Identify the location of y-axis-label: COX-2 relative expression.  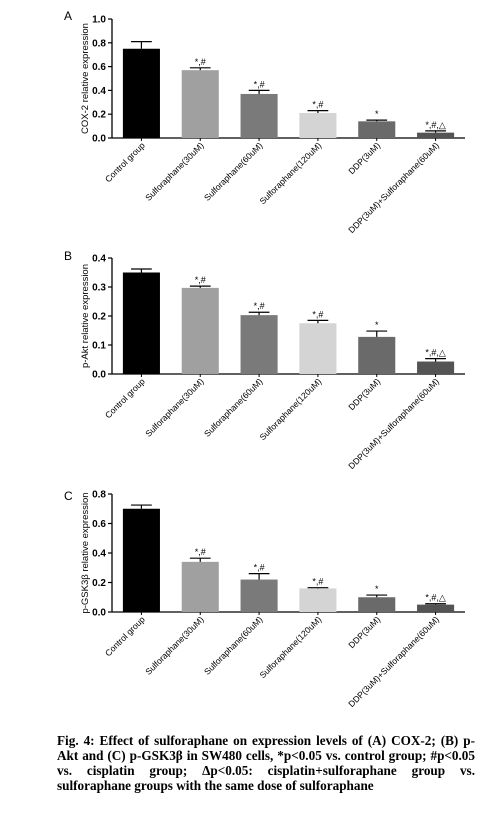
(85, 78).